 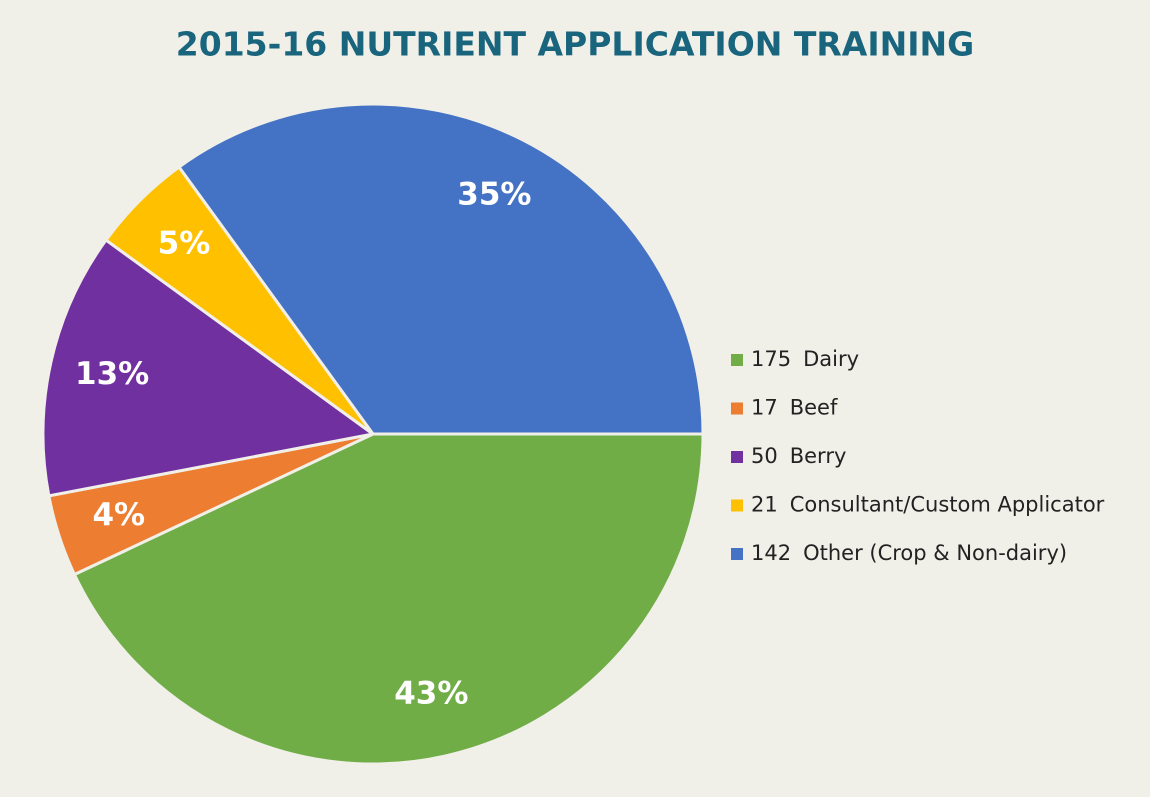 I want to click on legend-label: Berry, so click(x=818, y=456).